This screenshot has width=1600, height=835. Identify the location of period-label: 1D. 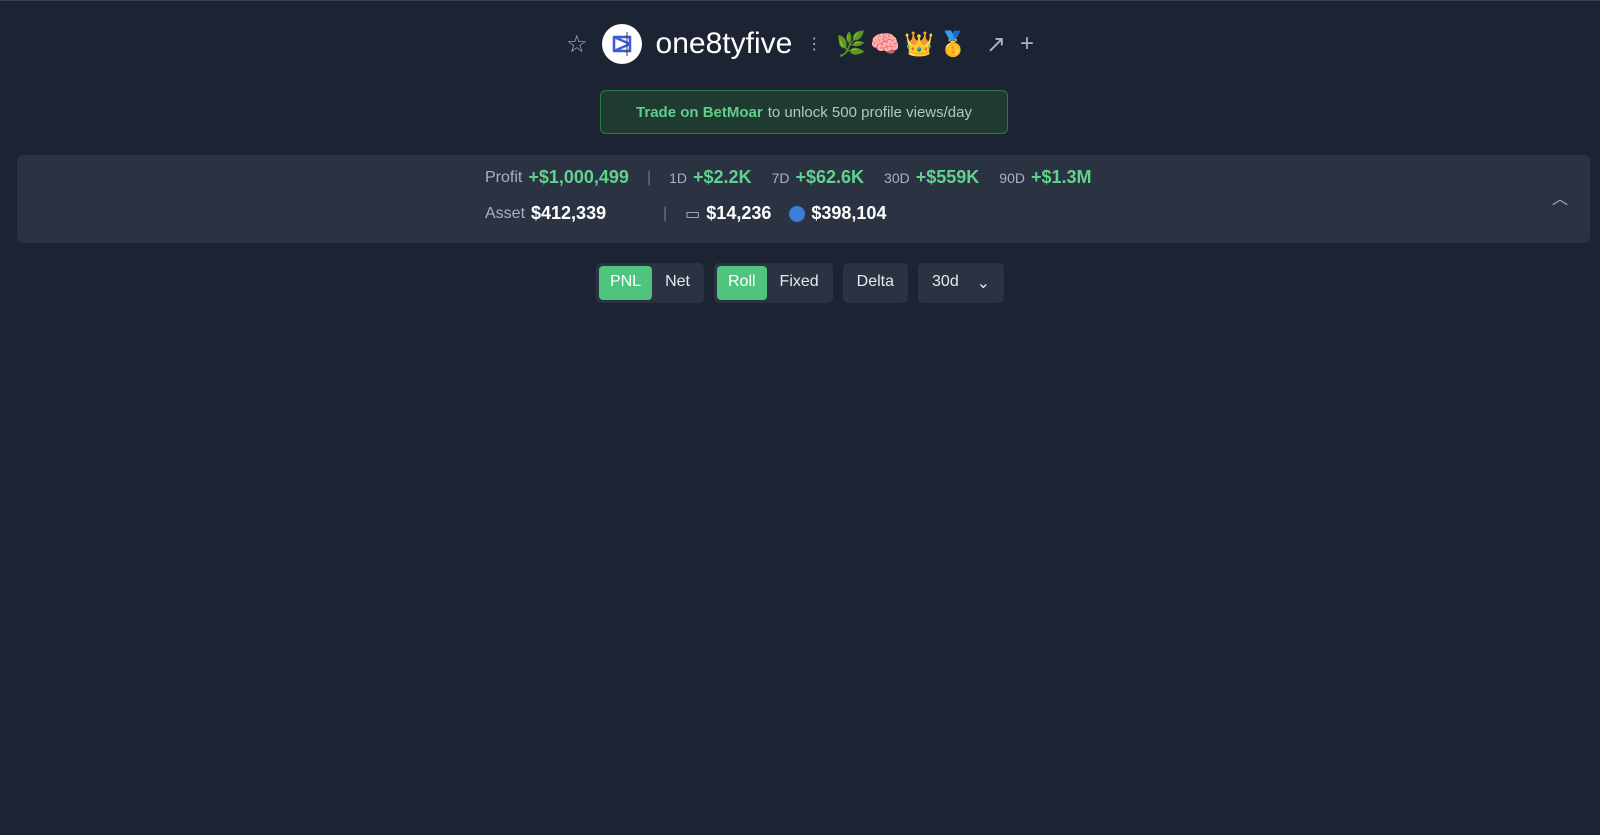
(678, 177).